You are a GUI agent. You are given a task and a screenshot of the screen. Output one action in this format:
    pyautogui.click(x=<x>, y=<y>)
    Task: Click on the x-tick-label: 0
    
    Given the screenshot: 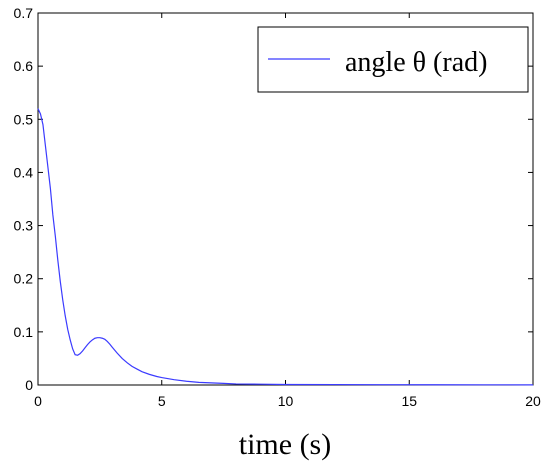 What is the action you would take?
    pyautogui.click(x=38, y=401)
    